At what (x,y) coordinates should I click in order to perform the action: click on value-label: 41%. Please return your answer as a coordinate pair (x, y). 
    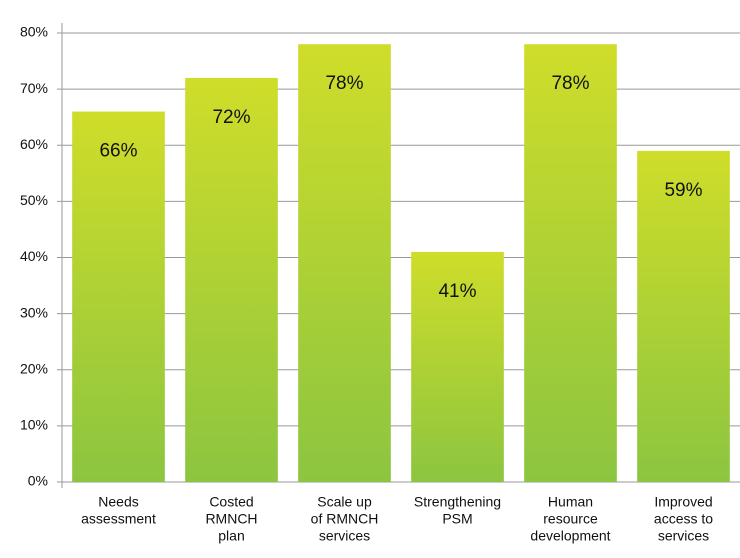
    Looking at the image, I should click on (457, 291).